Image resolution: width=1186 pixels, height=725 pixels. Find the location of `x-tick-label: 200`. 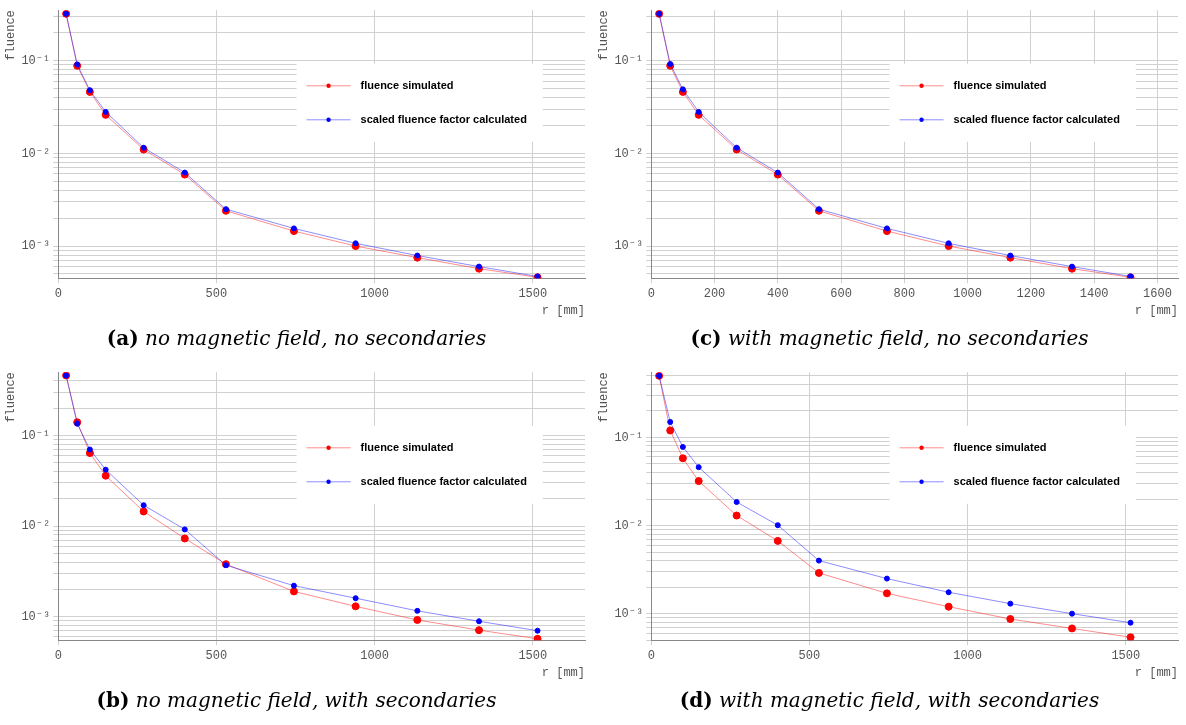

x-tick-label: 200 is located at coordinates (714, 293).